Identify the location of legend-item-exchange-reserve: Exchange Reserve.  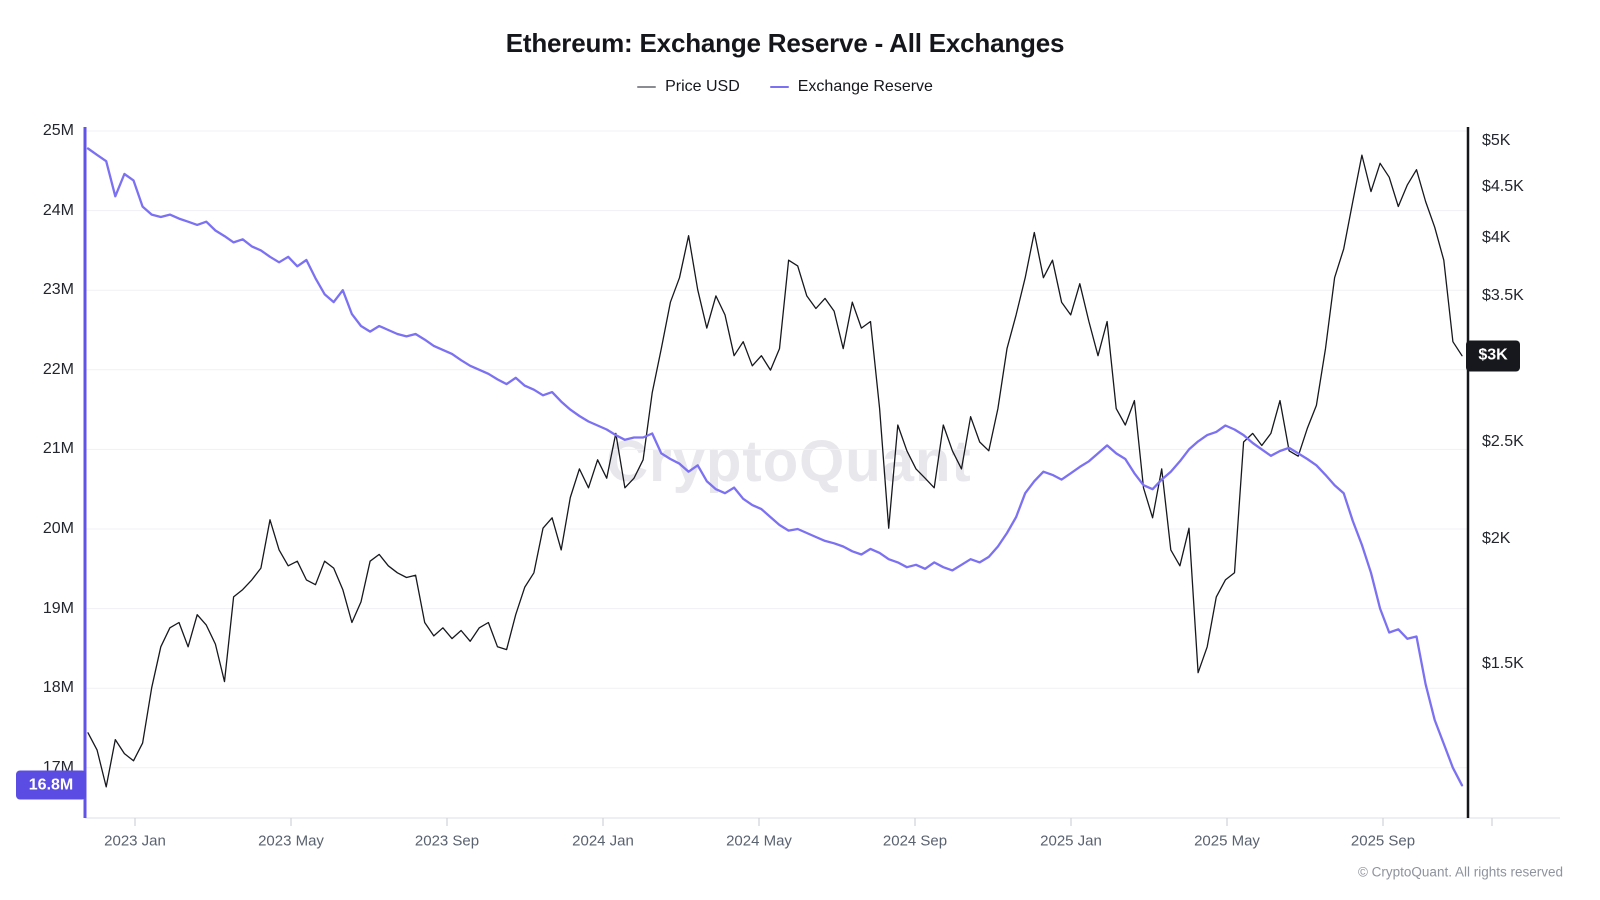
(851, 87).